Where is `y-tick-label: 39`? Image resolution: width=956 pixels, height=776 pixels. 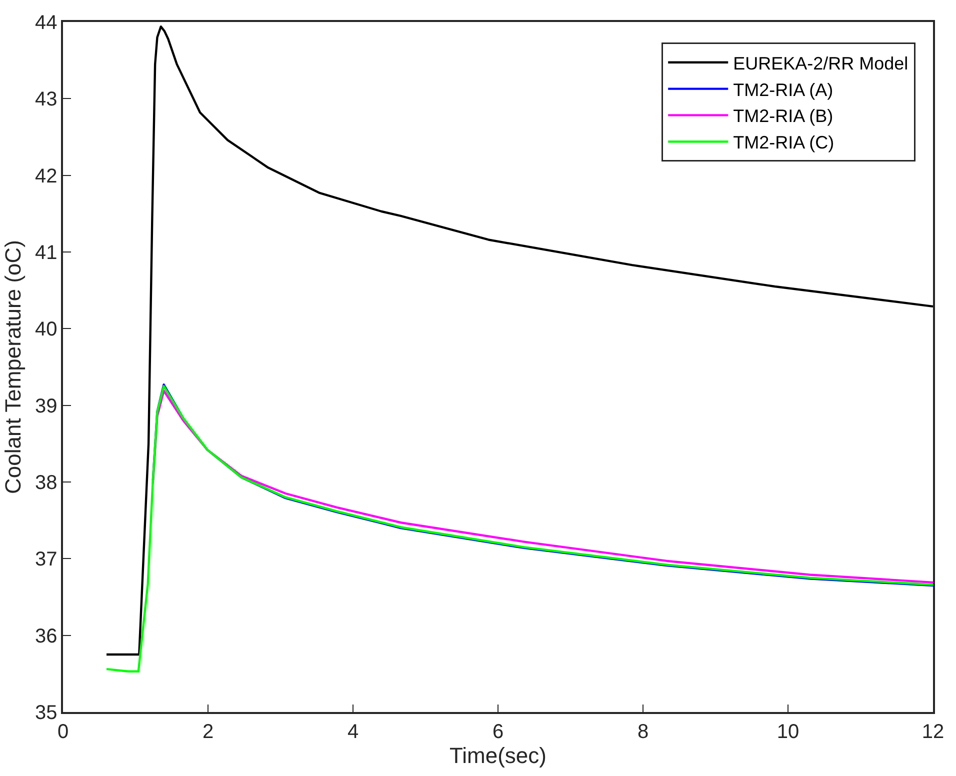 y-tick-label: 39 is located at coordinates (46, 406).